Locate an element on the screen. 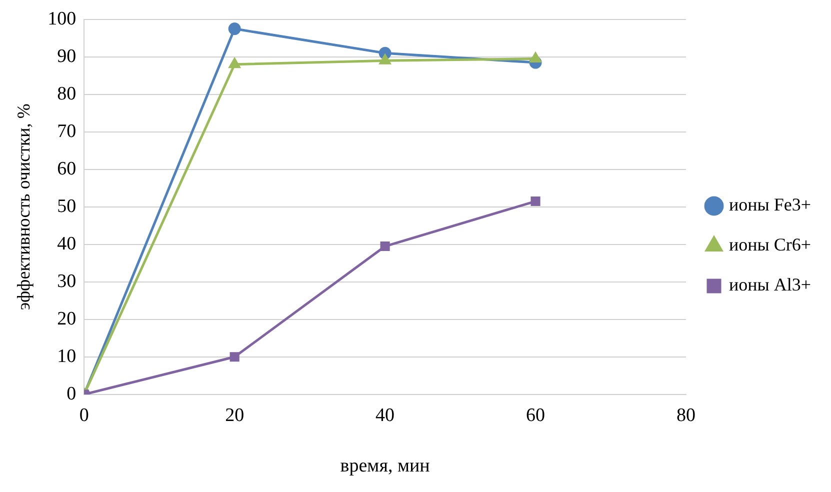 The height and width of the screenshot is (492, 831). legend-label: ионы Fe3+ is located at coordinates (770, 204).